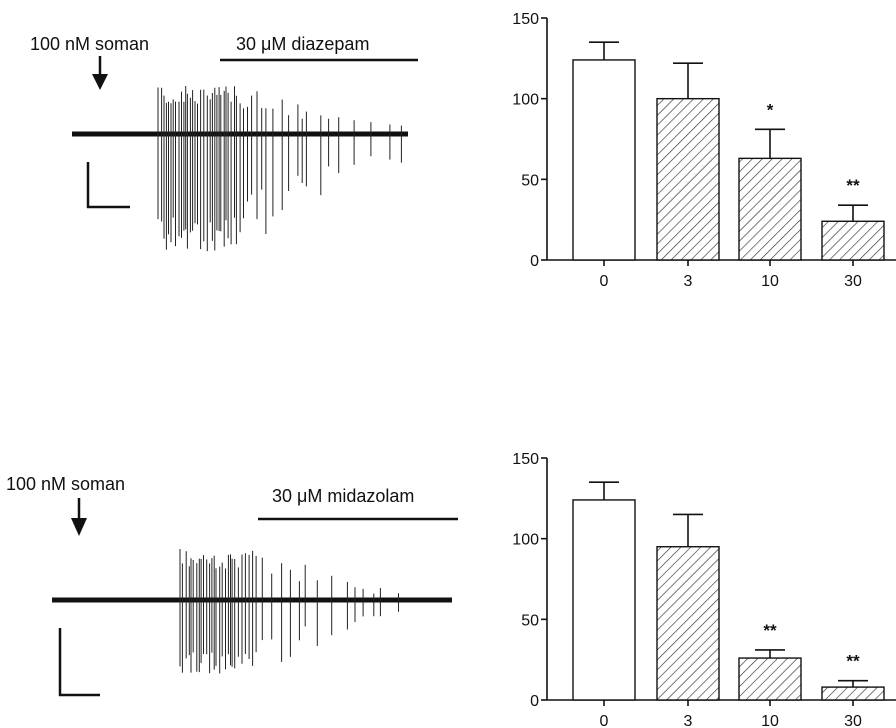  I want to click on trace-panel-1: 100 nM soman 30 μM diazepam, so click(224, 143).